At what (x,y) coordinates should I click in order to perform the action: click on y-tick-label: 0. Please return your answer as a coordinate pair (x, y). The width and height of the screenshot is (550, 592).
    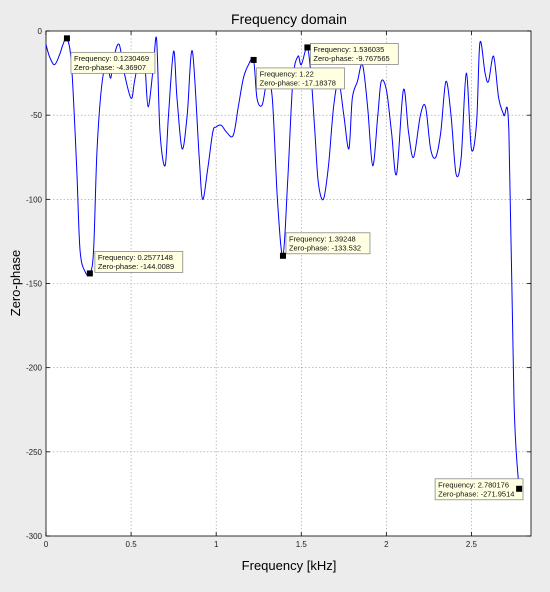
    Looking at the image, I should click on (40, 31).